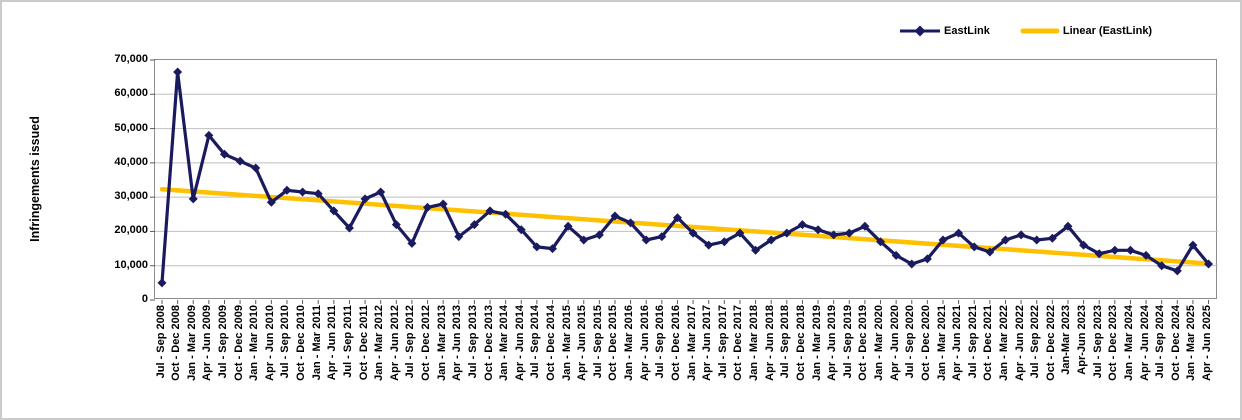  I want to click on x-axis-tick-label: Apr - Jun 2020, so click(894, 343).